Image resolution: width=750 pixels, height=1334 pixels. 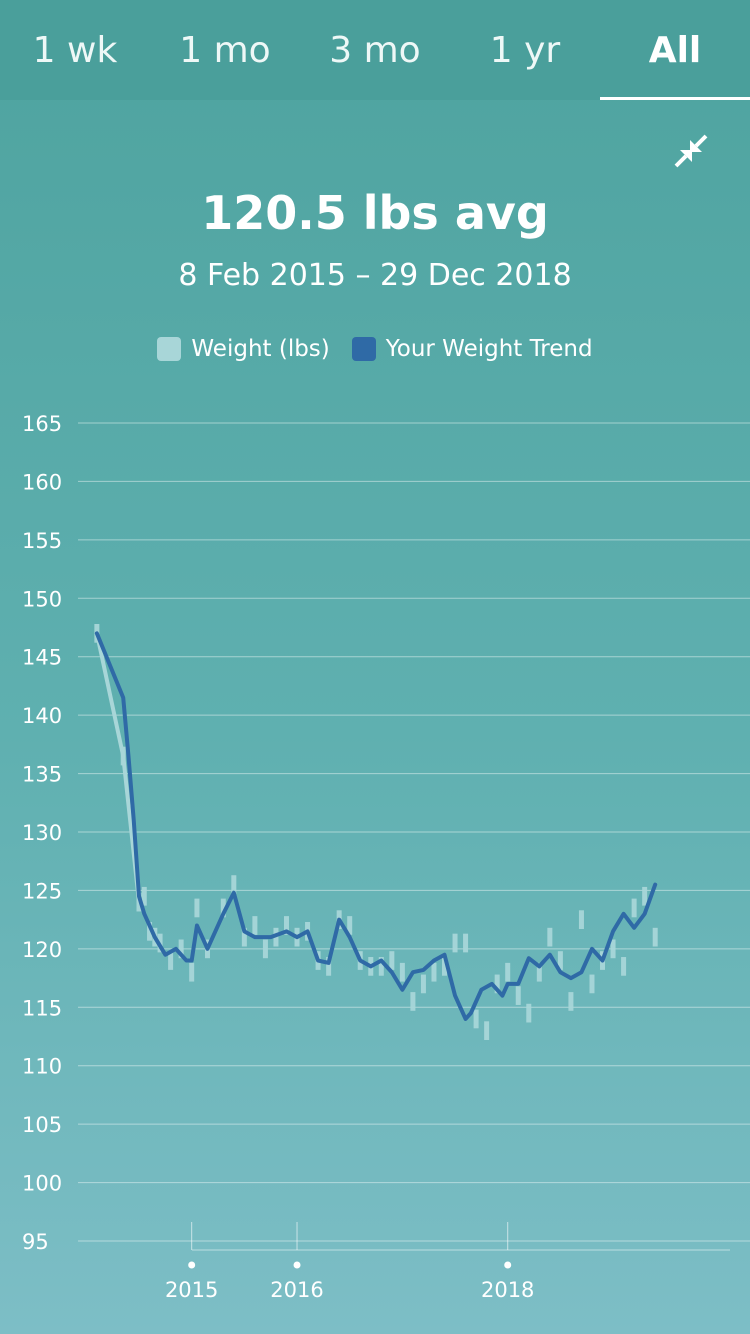 What do you see at coordinates (42, 482) in the screenshot?
I see `y-tick-label: 160` at bounding box center [42, 482].